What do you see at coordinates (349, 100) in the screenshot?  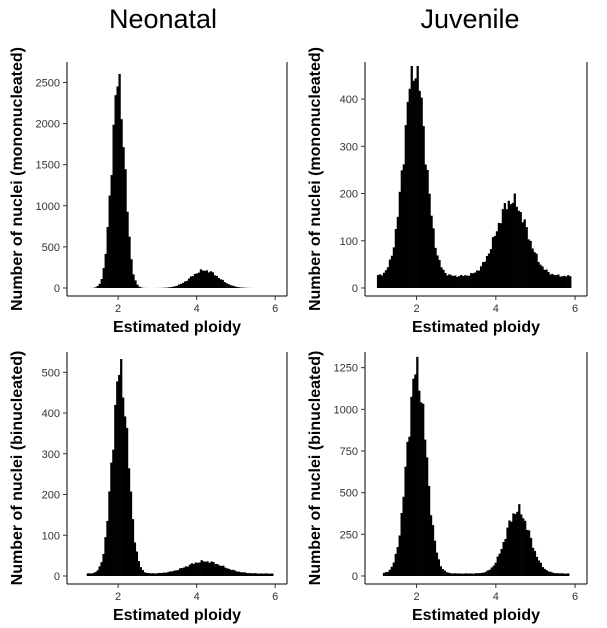 I see `y-tick-label: 400` at bounding box center [349, 100].